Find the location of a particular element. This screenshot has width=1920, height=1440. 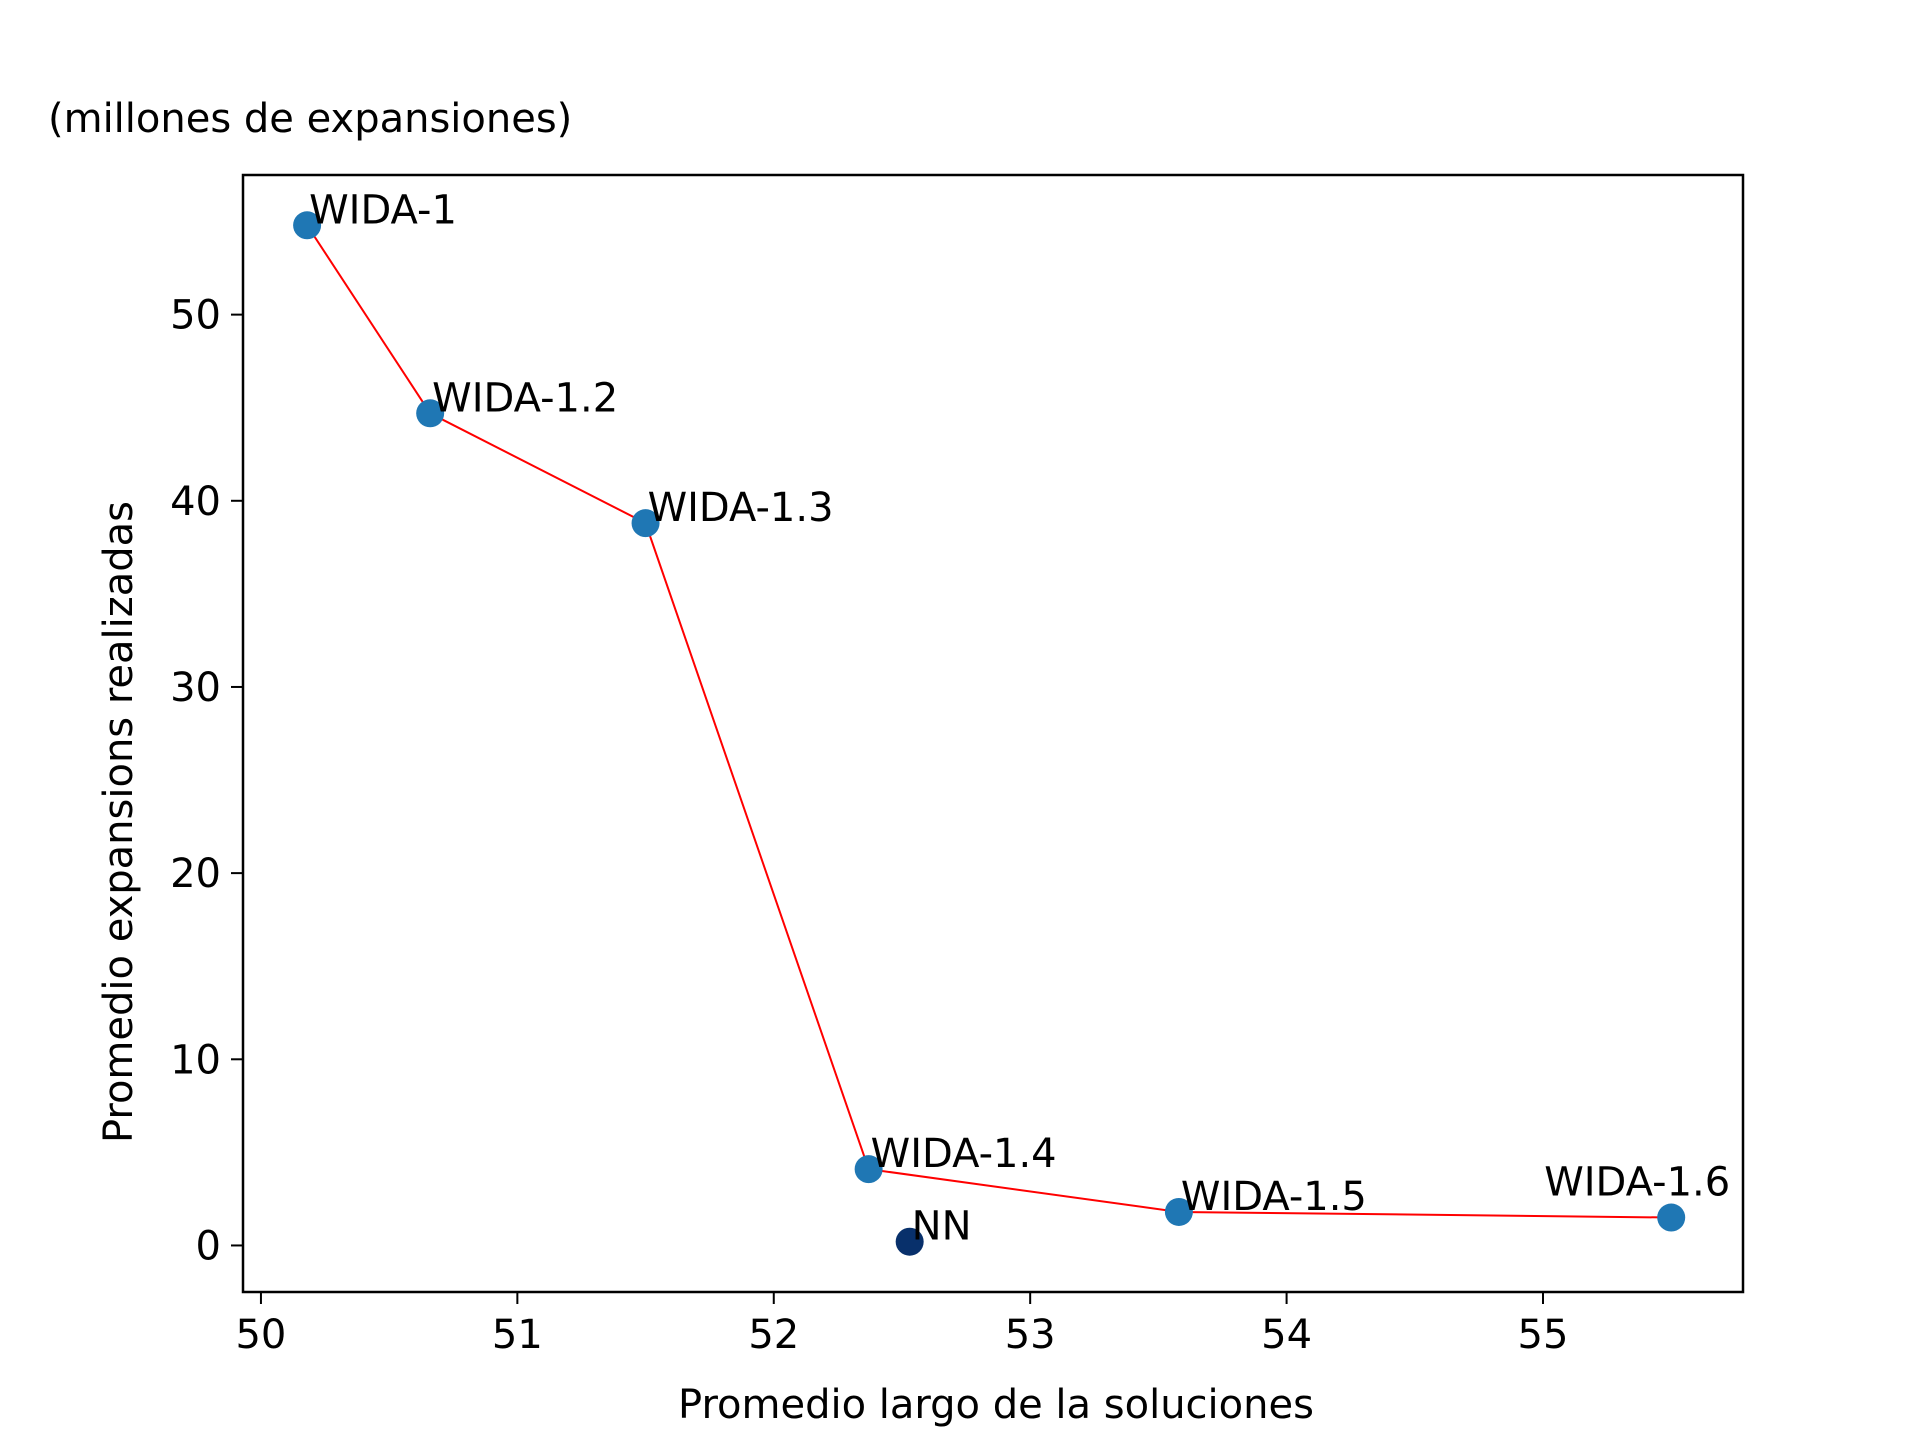

point-label: WIDA-1.6 is located at coordinates (1637, 1183).